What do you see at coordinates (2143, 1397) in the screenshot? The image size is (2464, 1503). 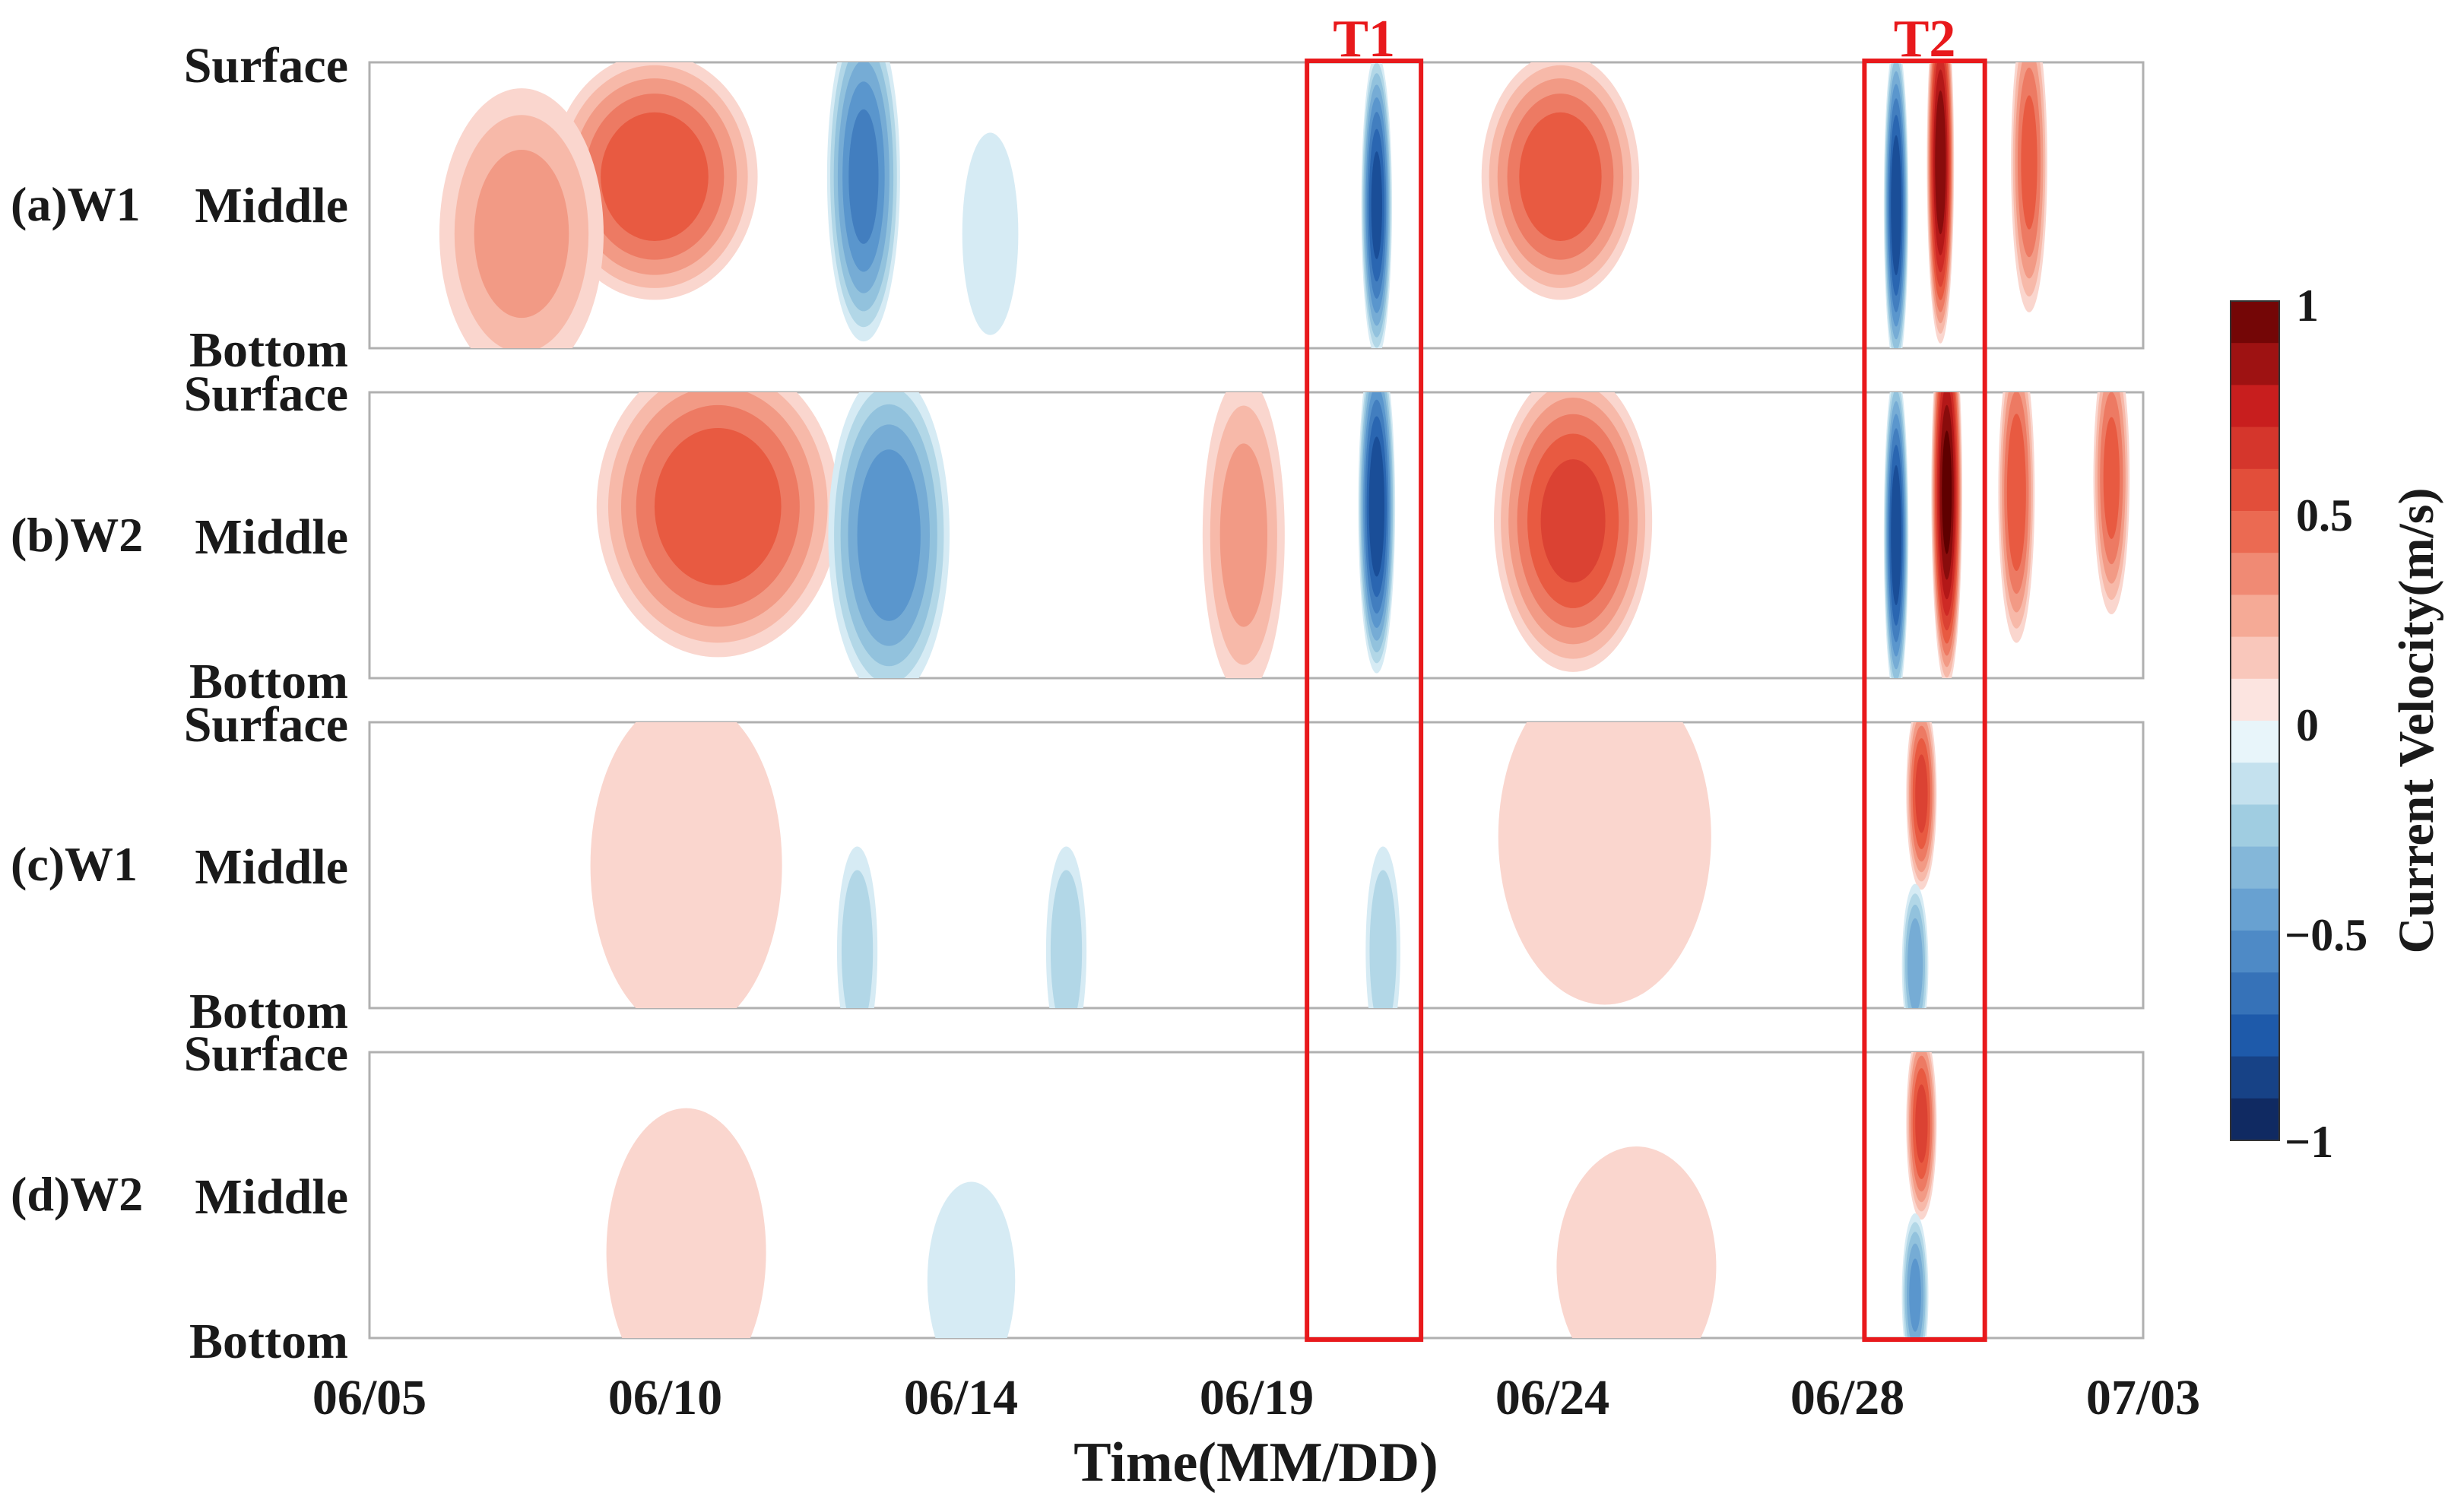 I see `x-tick-label: 07/03` at bounding box center [2143, 1397].